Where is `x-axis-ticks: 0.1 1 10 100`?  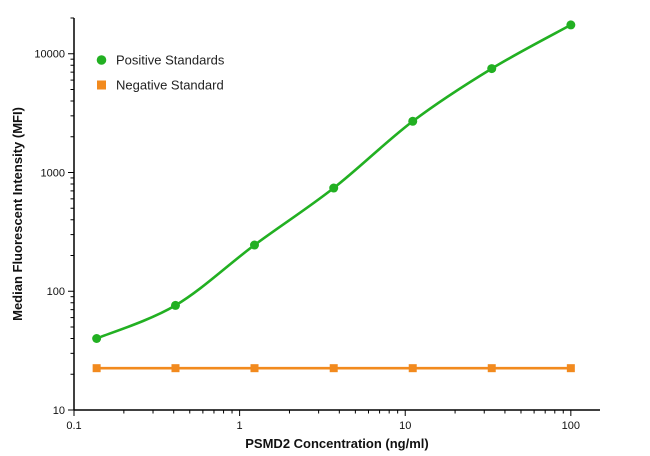 x-axis-ticks: 0.1 1 10 100 is located at coordinates (323, 421).